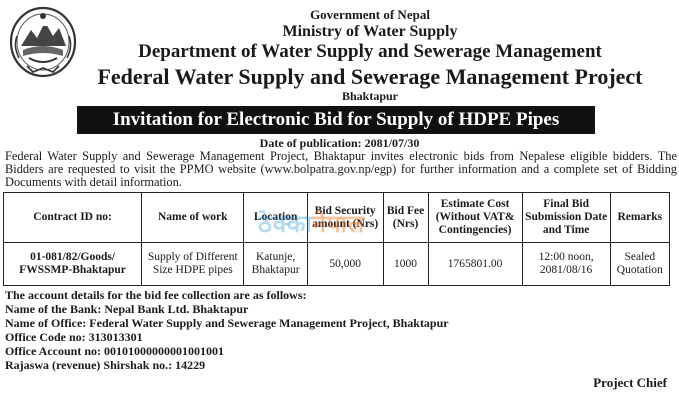  What do you see at coordinates (193, 264) in the screenshot?
I see `cell-work: Supply of Different Size HDPE pipes` at bounding box center [193, 264].